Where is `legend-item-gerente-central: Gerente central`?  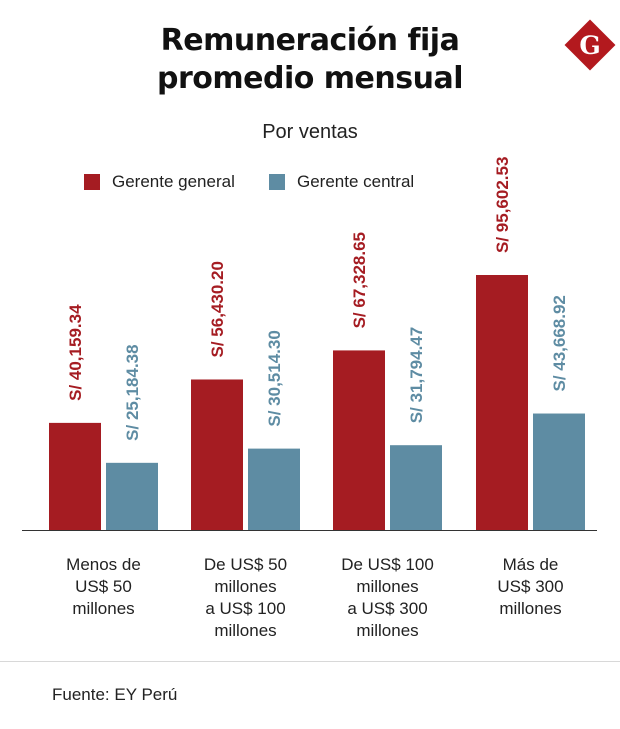
legend-item-gerente-central: Gerente central is located at coordinates (341, 182).